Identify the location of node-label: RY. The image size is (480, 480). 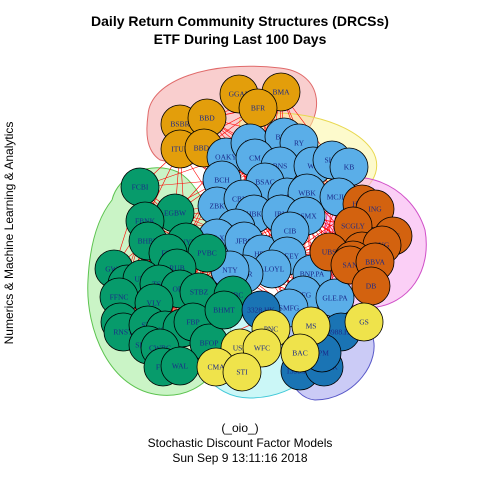
(299, 143).